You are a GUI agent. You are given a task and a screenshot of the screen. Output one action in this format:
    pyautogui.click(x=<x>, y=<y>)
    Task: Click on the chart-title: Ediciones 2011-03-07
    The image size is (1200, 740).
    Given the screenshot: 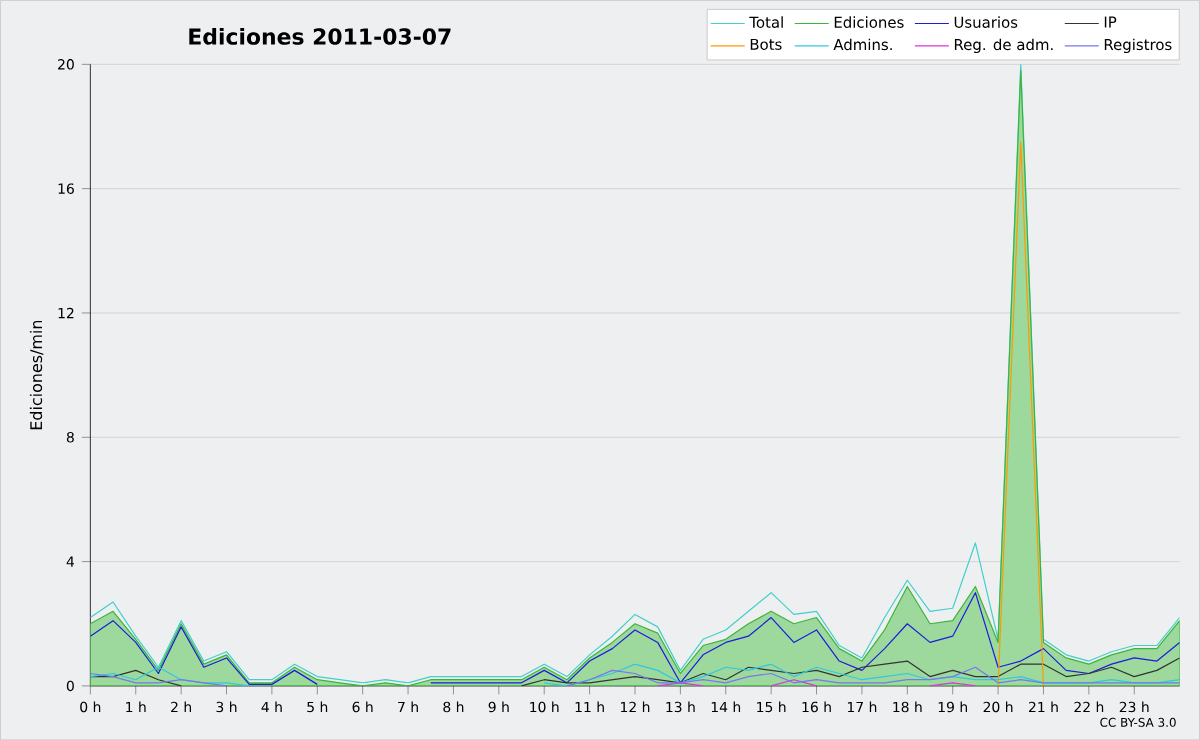 What is the action you would take?
    pyautogui.click(x=320, y=36)
    